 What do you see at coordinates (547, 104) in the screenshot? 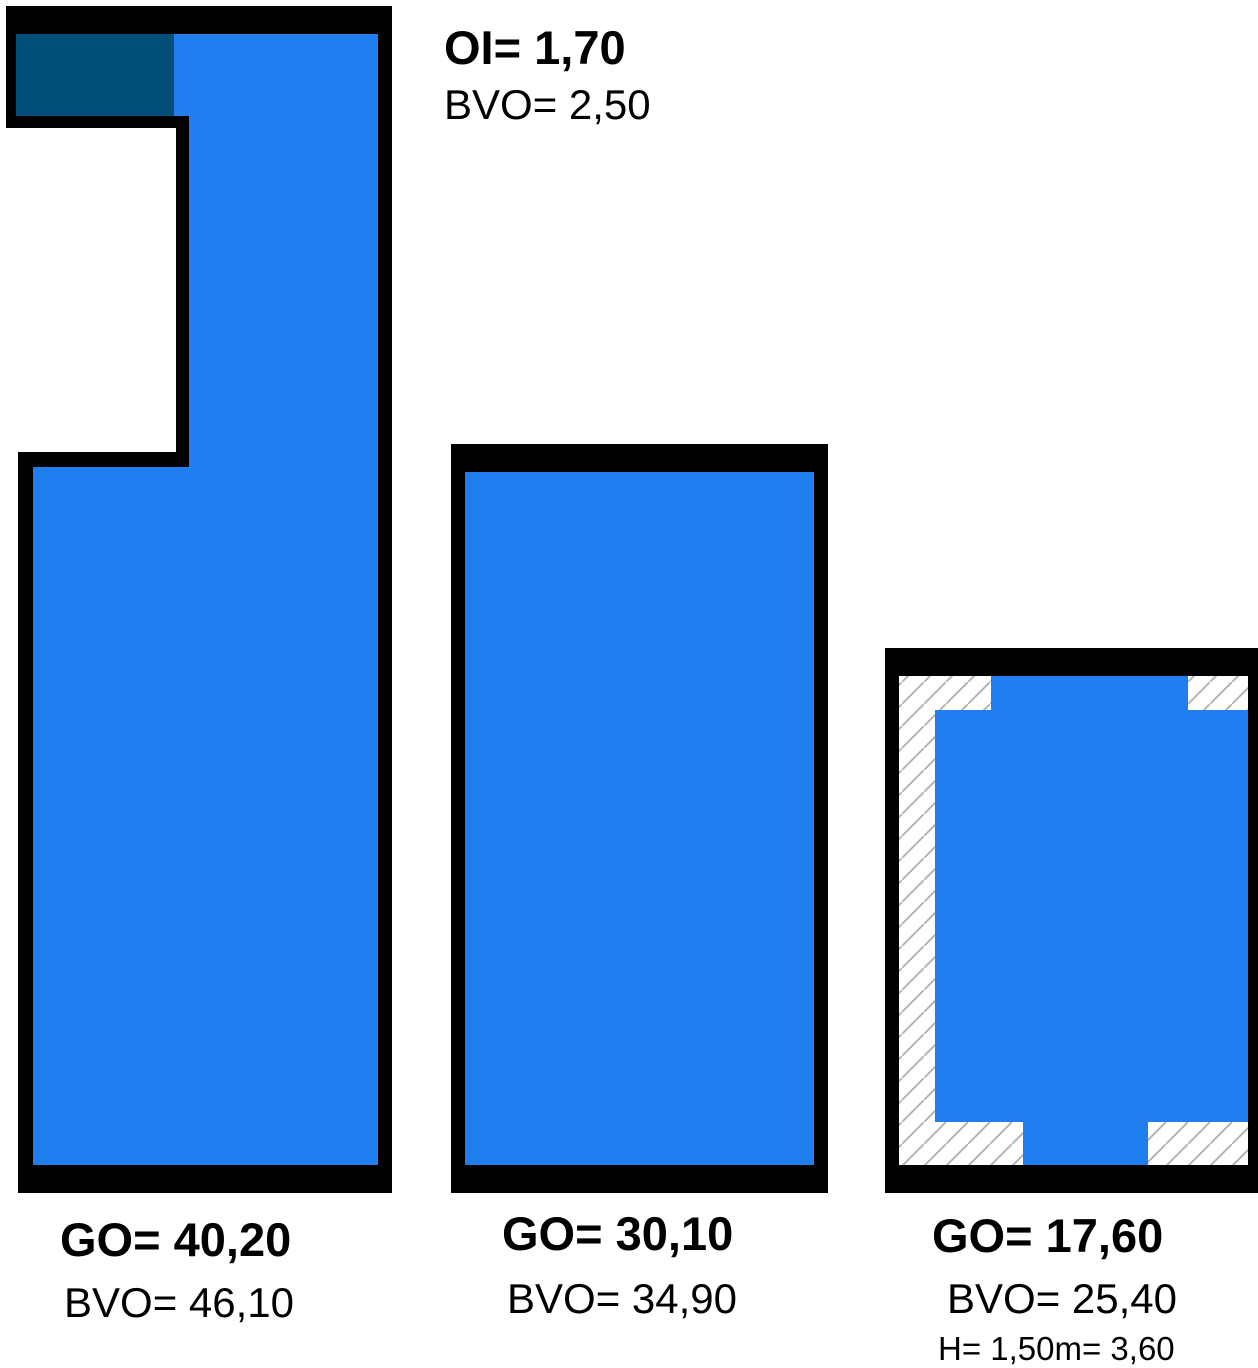
I see `annex-bvo-label: BVO= 2,50` at bounding box center [547, 104].